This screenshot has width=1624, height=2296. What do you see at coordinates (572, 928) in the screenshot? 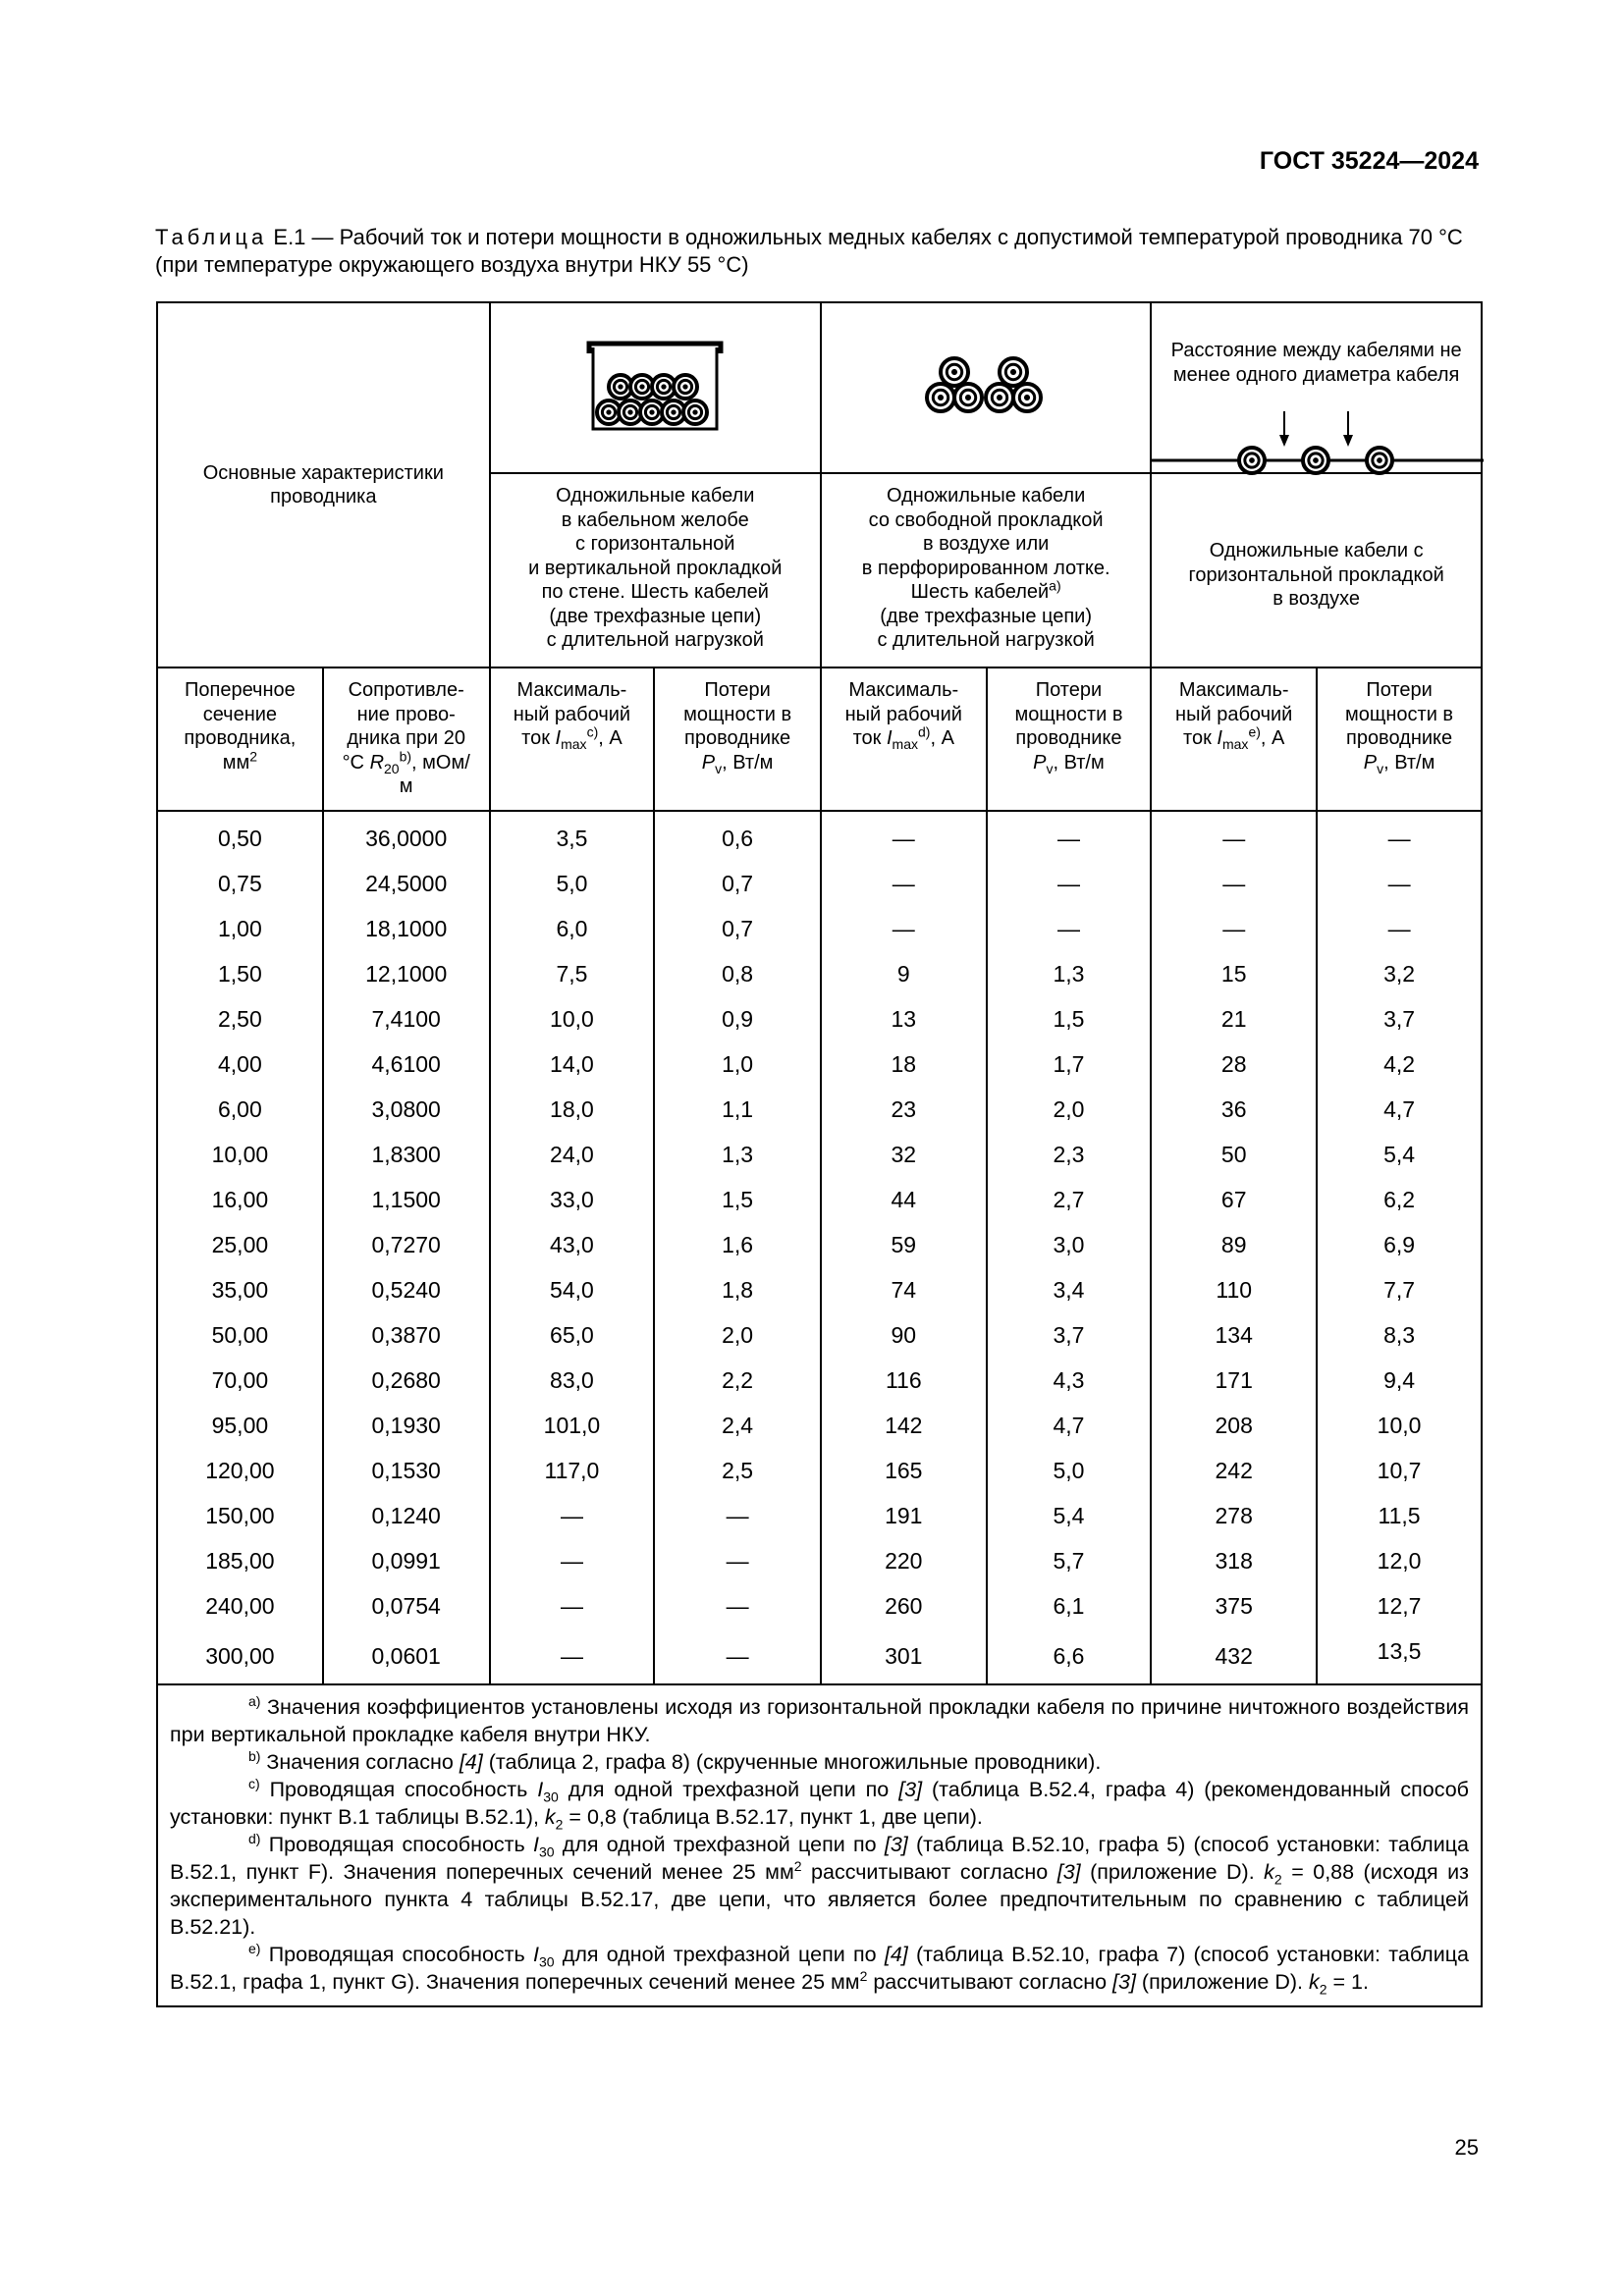
I see `table-cell: 6,0` at bounding box center [572, 928].